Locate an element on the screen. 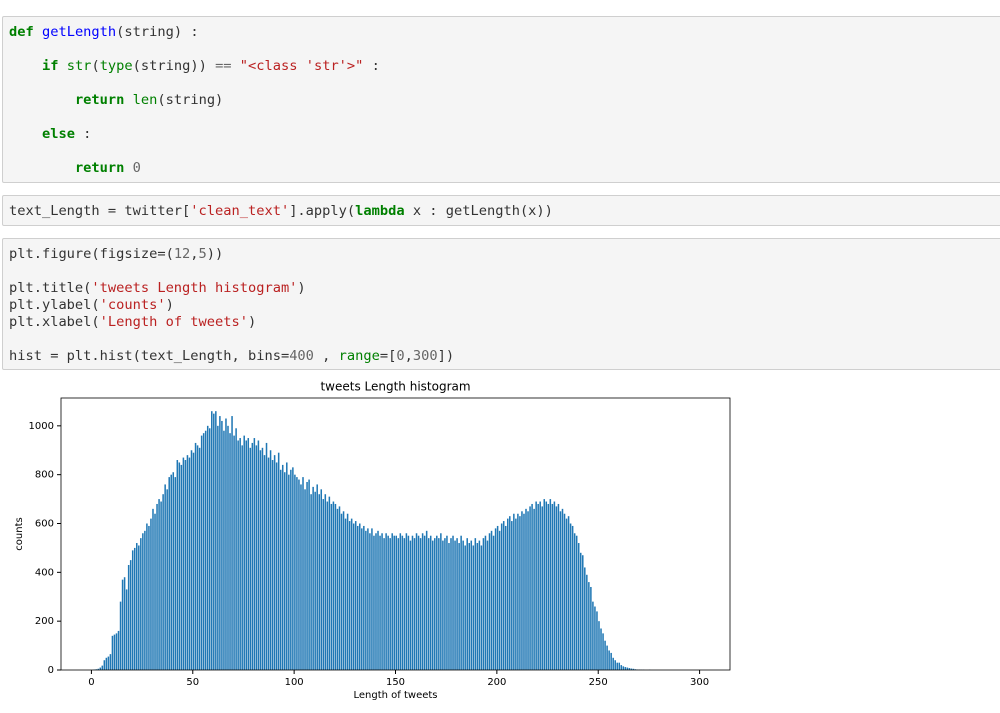  code-token: ) is located at coordinates (301, 288).